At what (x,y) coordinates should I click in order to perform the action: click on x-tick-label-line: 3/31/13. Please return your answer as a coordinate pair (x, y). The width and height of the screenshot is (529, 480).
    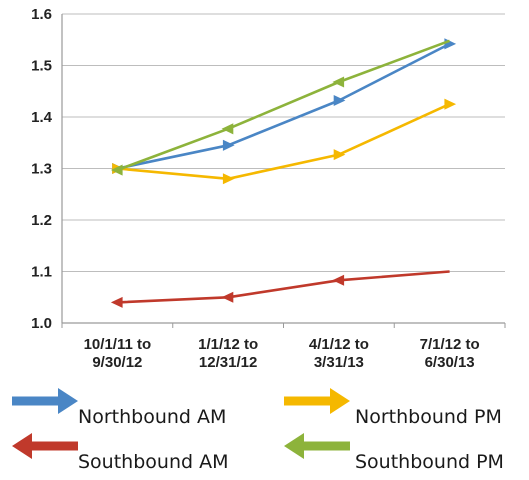
    Looking at the image, I should click on (339, 362).